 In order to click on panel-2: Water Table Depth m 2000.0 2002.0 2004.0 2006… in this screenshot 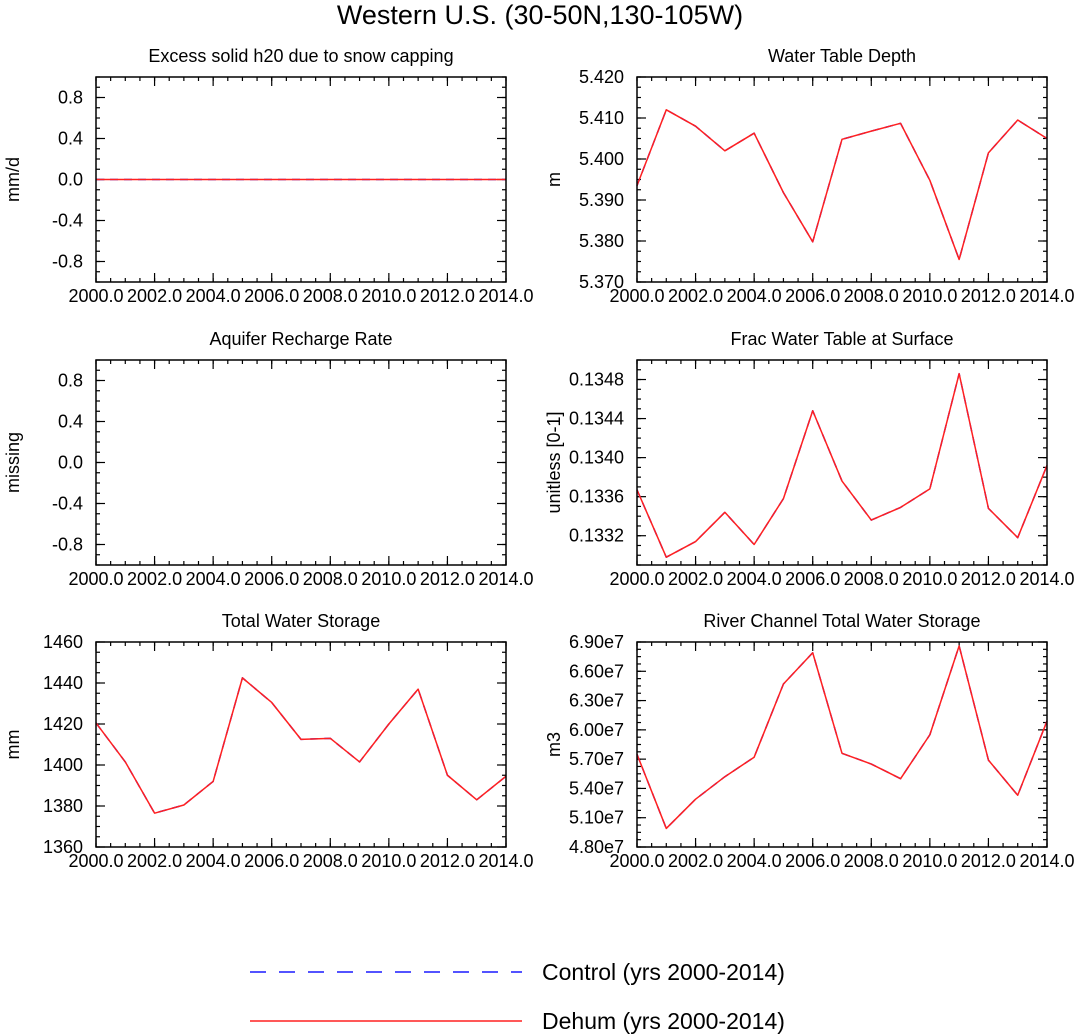, I will do `click(809, 176)`.